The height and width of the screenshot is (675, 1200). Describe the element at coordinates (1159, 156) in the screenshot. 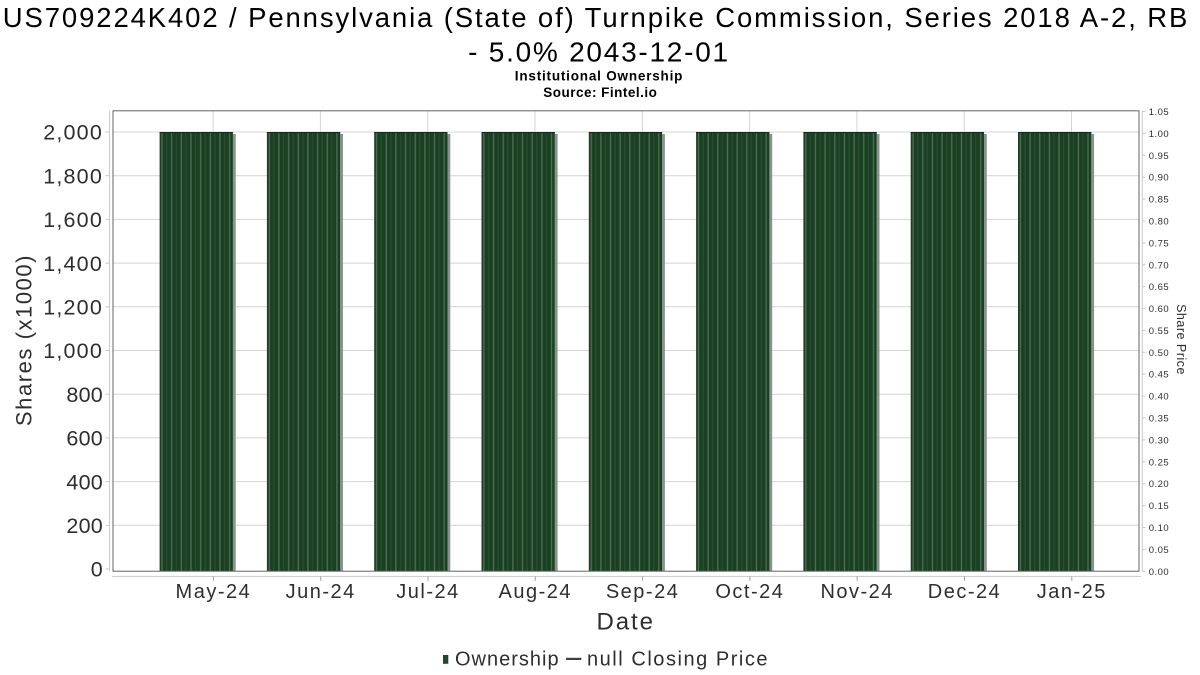

I see `svg-text: 0.95` at that location.